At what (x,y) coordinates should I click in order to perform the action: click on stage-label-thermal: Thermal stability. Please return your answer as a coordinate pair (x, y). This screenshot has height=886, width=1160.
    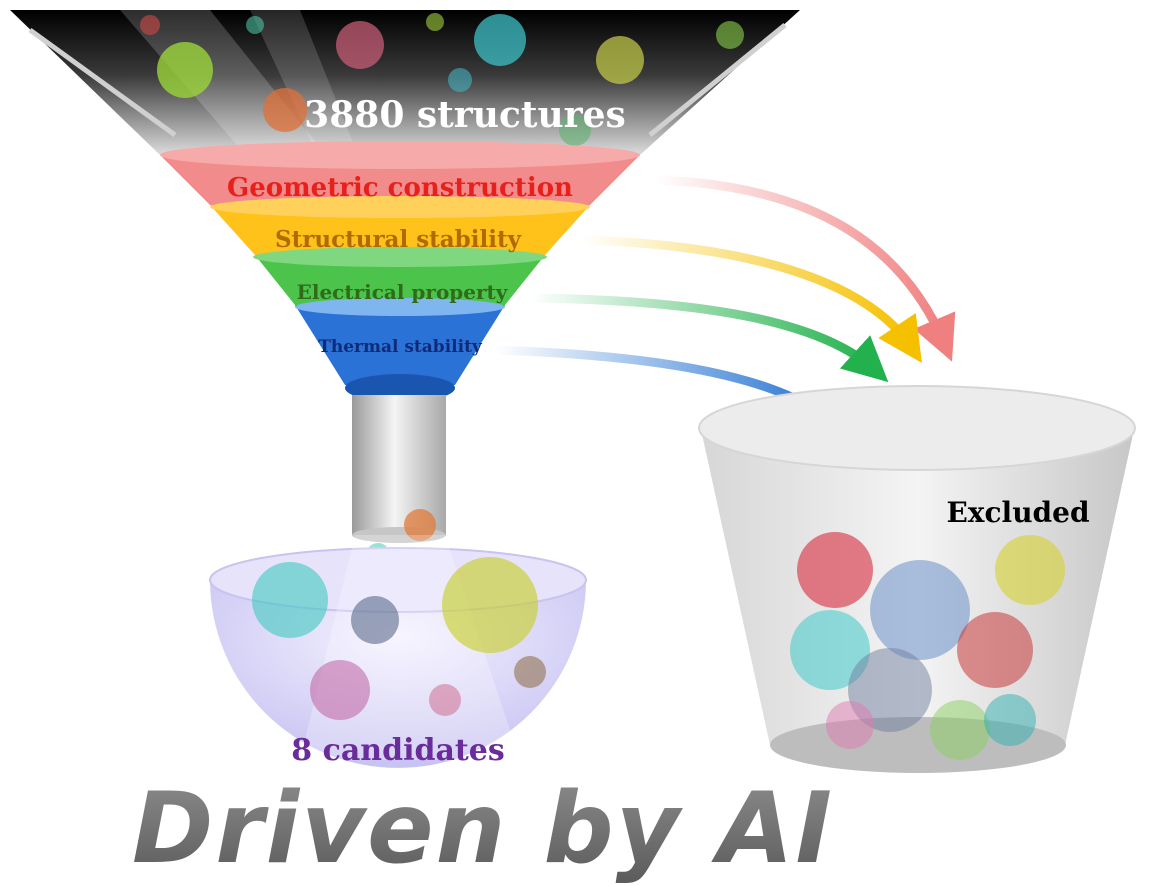
    Looking at the image, I should click on (400, 347).